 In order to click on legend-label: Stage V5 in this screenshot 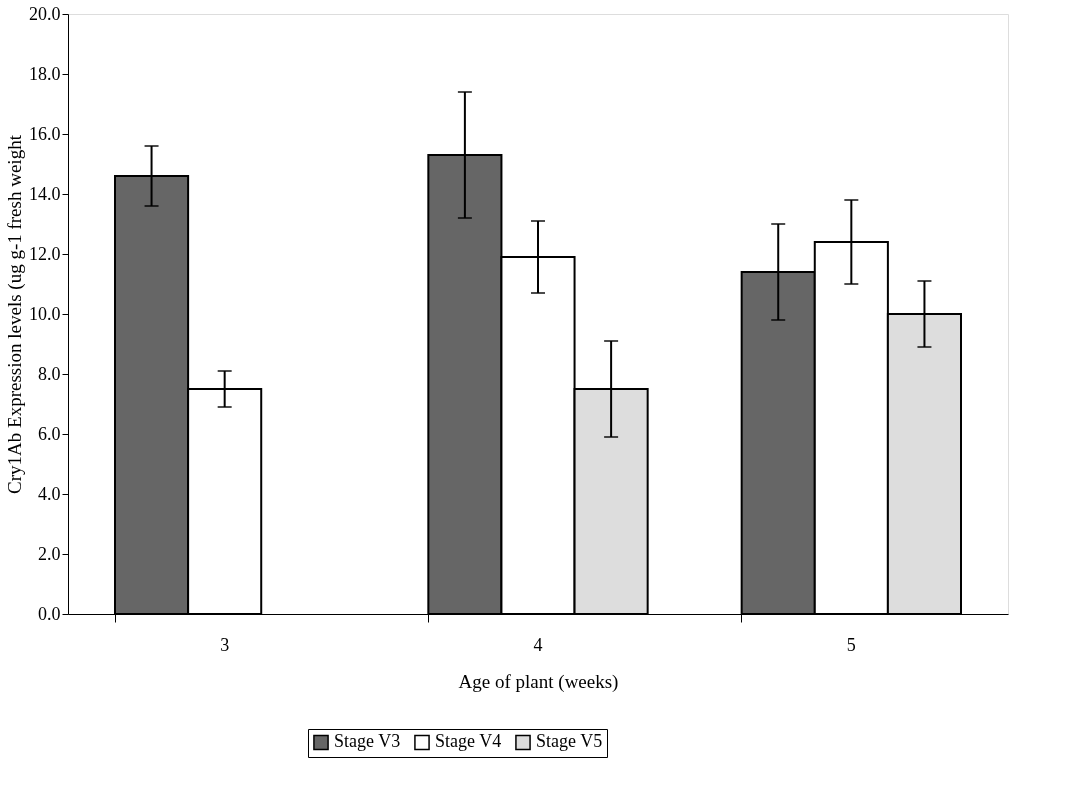, I will do `click(569, 741)`.